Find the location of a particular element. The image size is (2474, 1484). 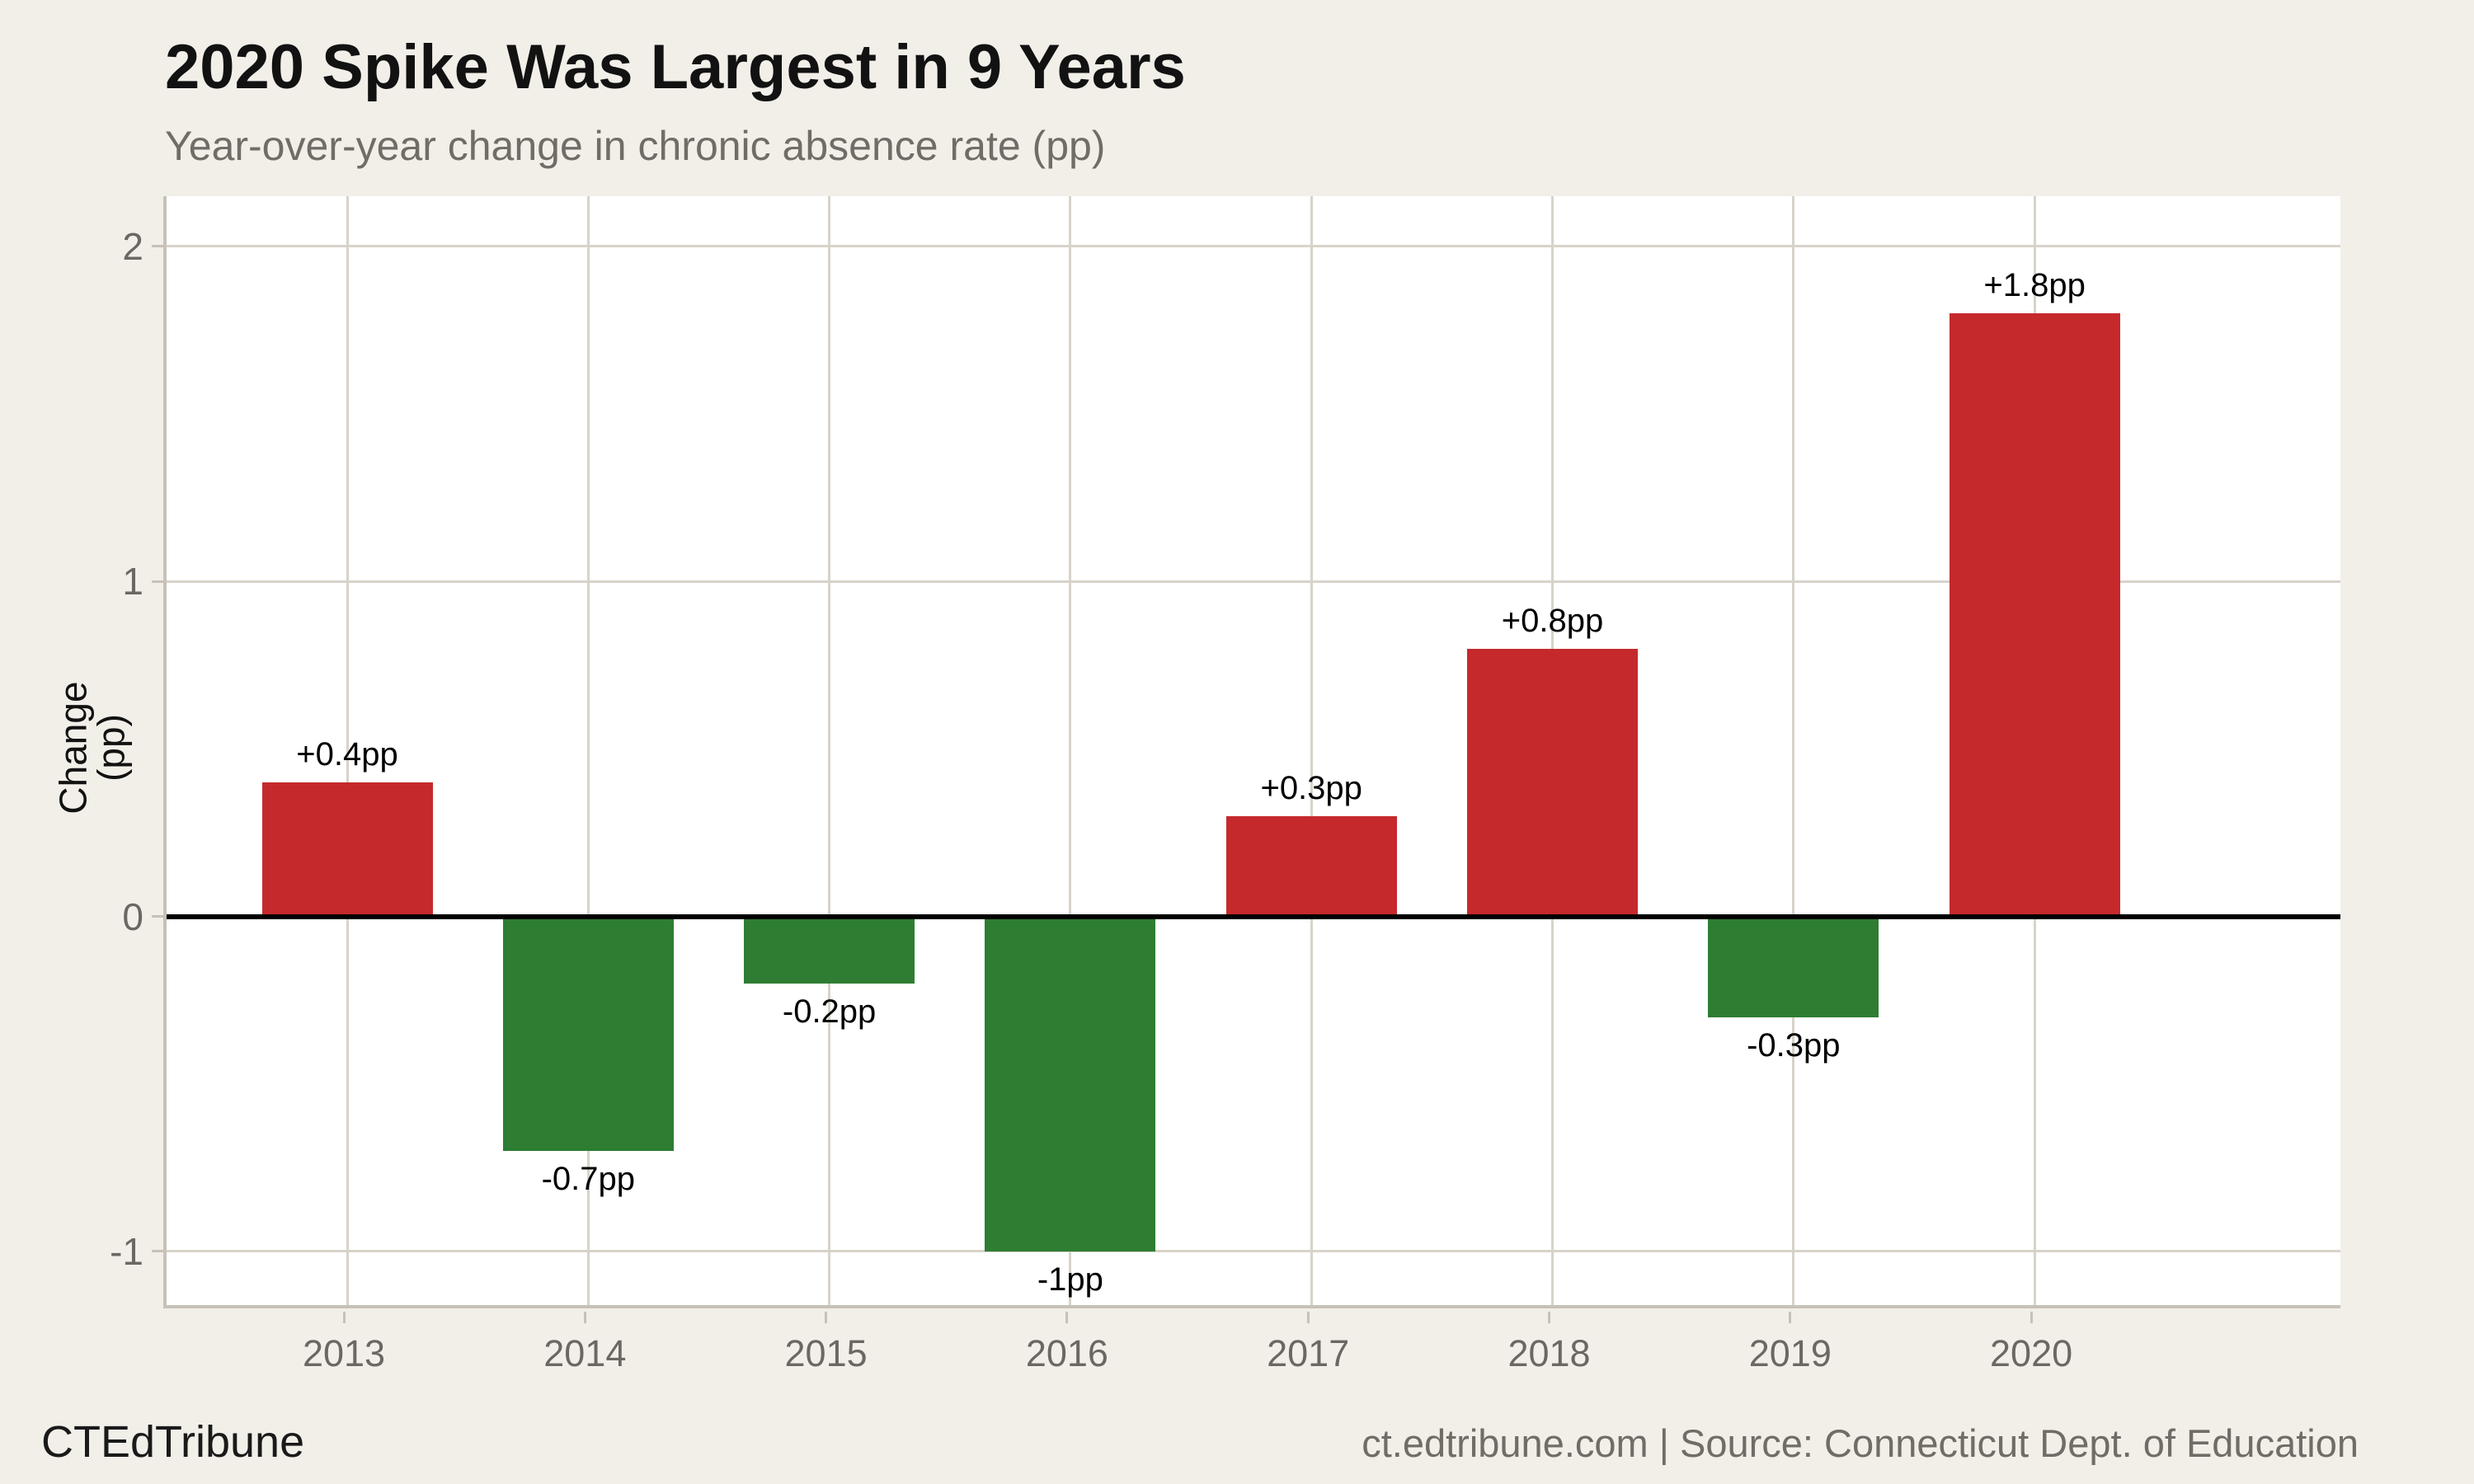

bar-value-label-2013: +0.4pp is located at coordinates (347, 754).